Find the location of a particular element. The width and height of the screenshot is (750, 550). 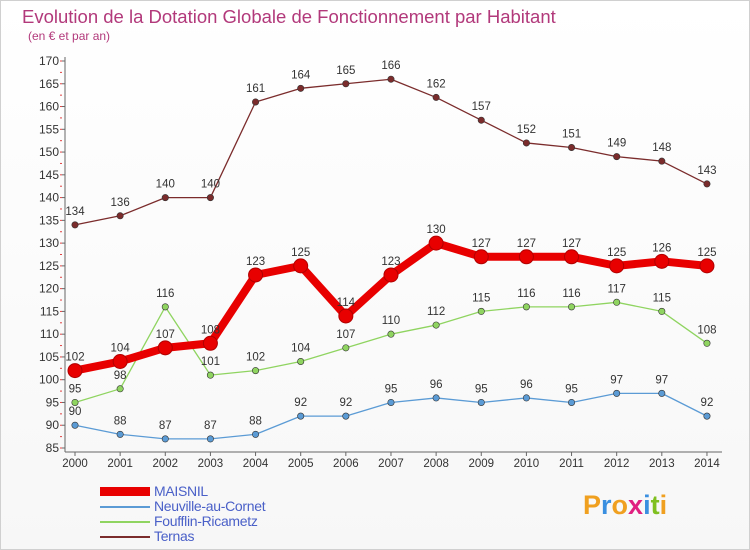

data-label: 110 is located at coordinates (391, 321).